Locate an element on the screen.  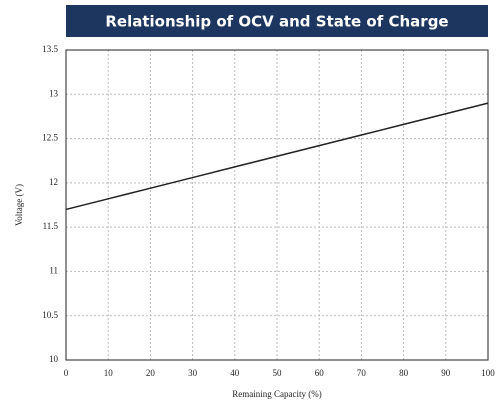
x-tick-label: 80 is located at coordinates (404, 373).